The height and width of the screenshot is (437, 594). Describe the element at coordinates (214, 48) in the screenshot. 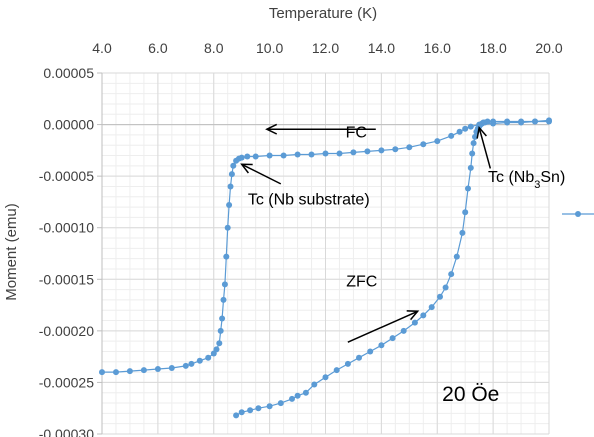

I see `x-tick-label: 8.0` at that location.